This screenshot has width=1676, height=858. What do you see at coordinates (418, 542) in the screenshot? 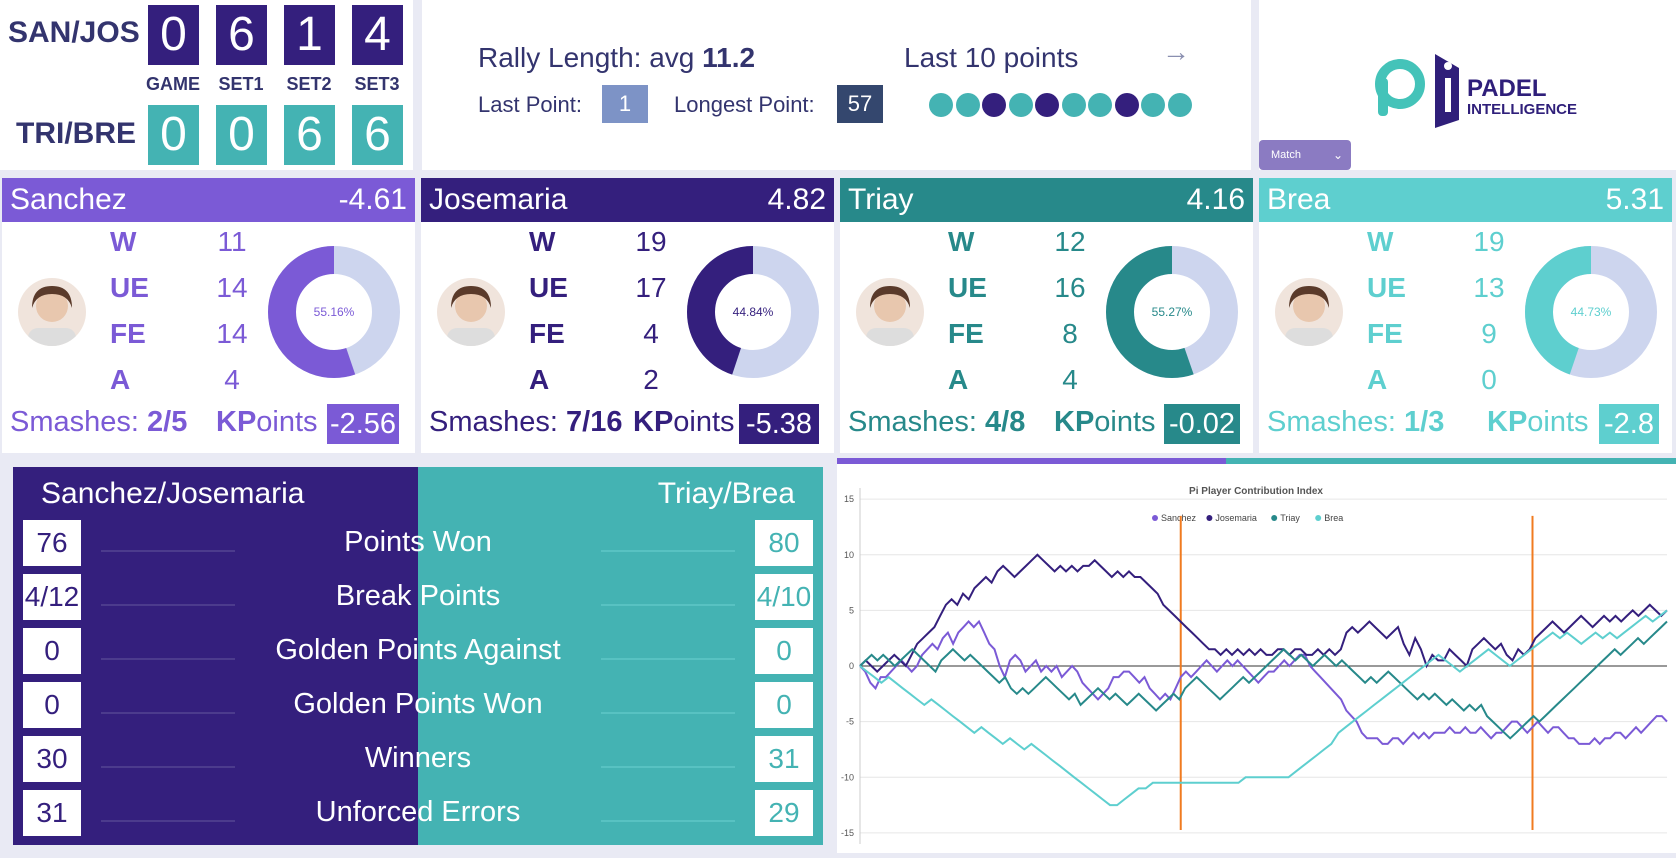
I see `stat-row-label: Points Won` at bounding box center [418, 542].